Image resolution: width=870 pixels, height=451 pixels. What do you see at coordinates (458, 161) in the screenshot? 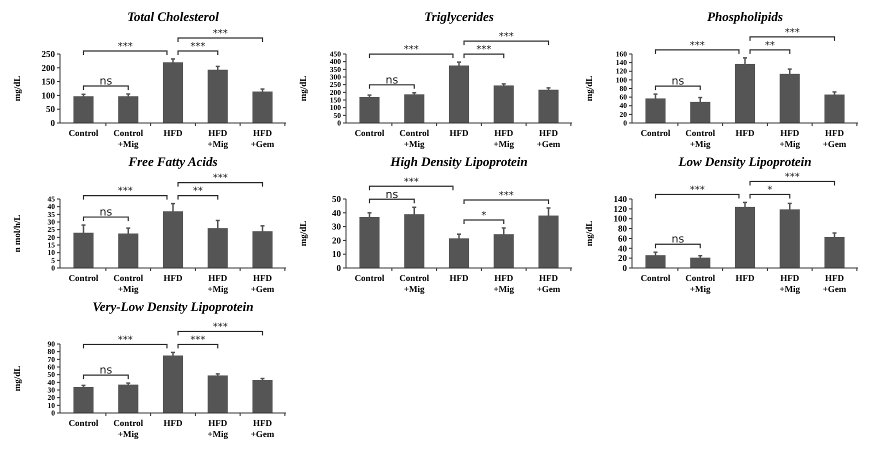
I see `chart-title: High Density Lipoprotein` at bounding box center [458, 161].